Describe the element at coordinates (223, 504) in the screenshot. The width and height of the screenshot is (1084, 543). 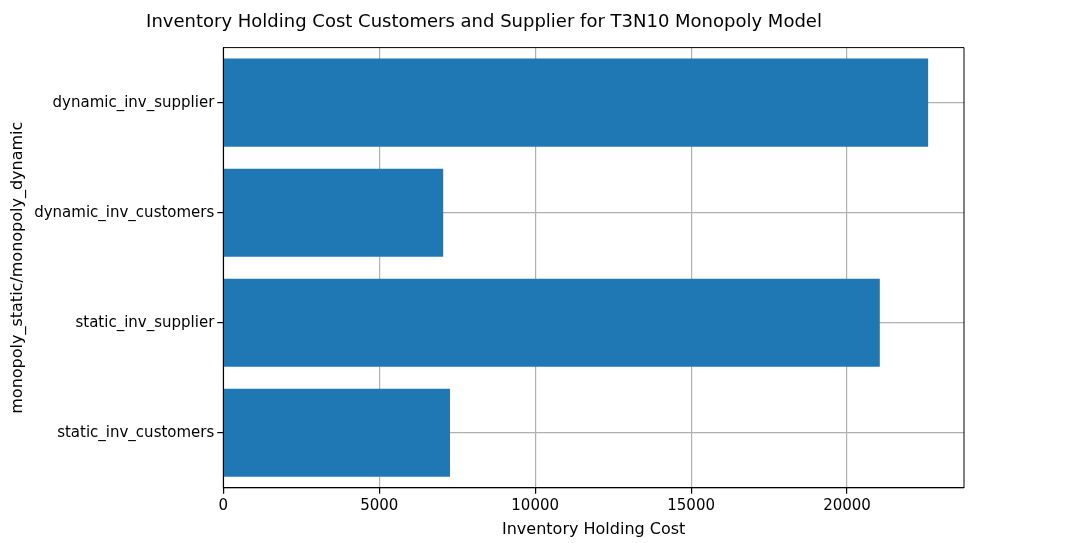
I see `x-tick-label: 0` at that location.